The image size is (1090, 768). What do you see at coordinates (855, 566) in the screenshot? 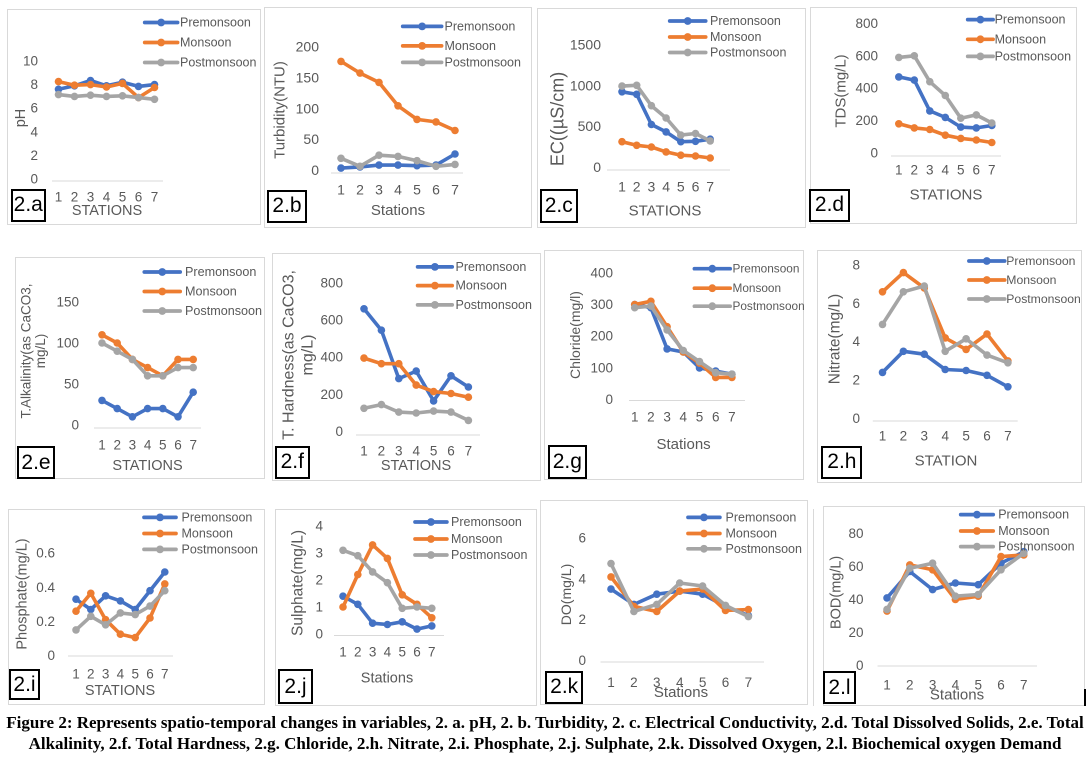
I see `svg-text: 60` at bounding box center [855, 566].